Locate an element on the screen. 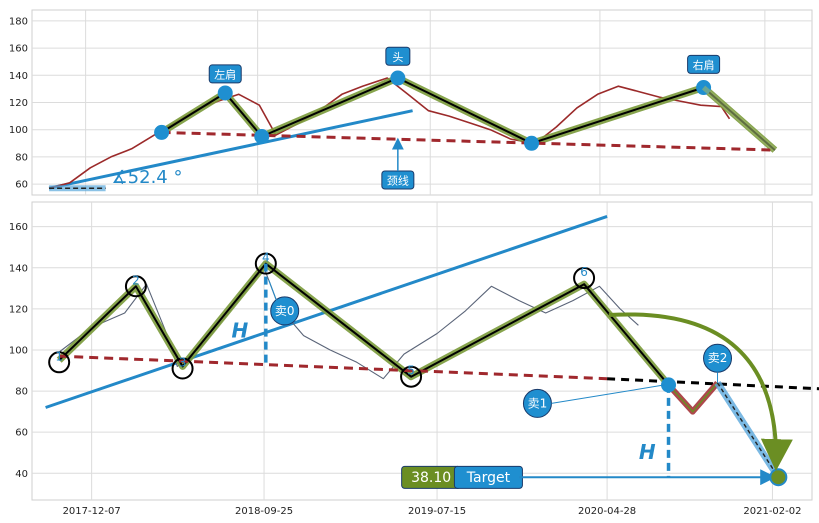 This screenshot has width=819, height=523. numbered-point-label: 5 is located at coordinates (411, 371).